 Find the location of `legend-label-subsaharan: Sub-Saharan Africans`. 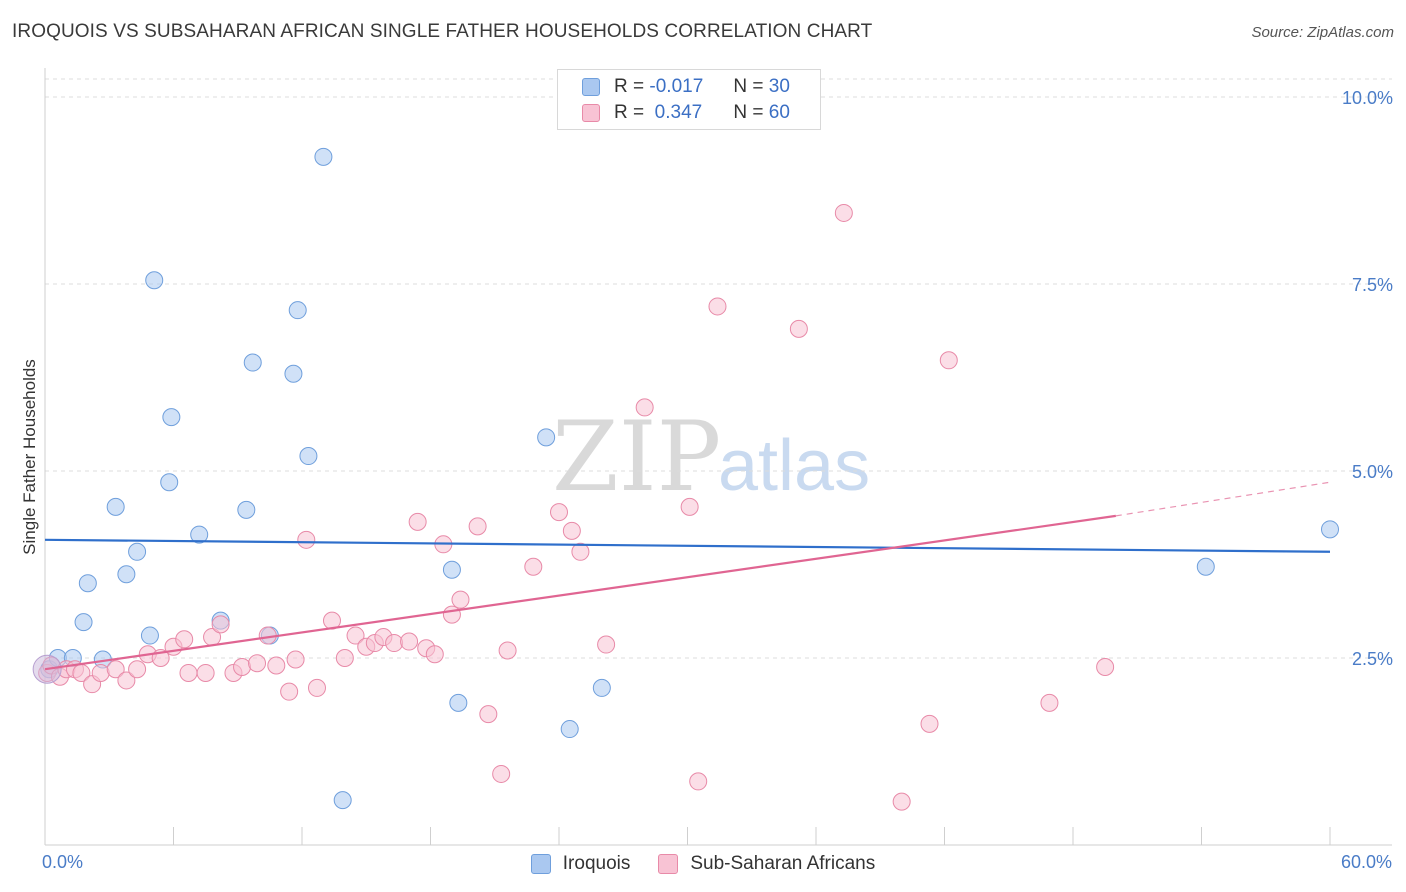

legend-label-subsaharan: Sub-Saharan Africans is located at coordinates (783, 863).